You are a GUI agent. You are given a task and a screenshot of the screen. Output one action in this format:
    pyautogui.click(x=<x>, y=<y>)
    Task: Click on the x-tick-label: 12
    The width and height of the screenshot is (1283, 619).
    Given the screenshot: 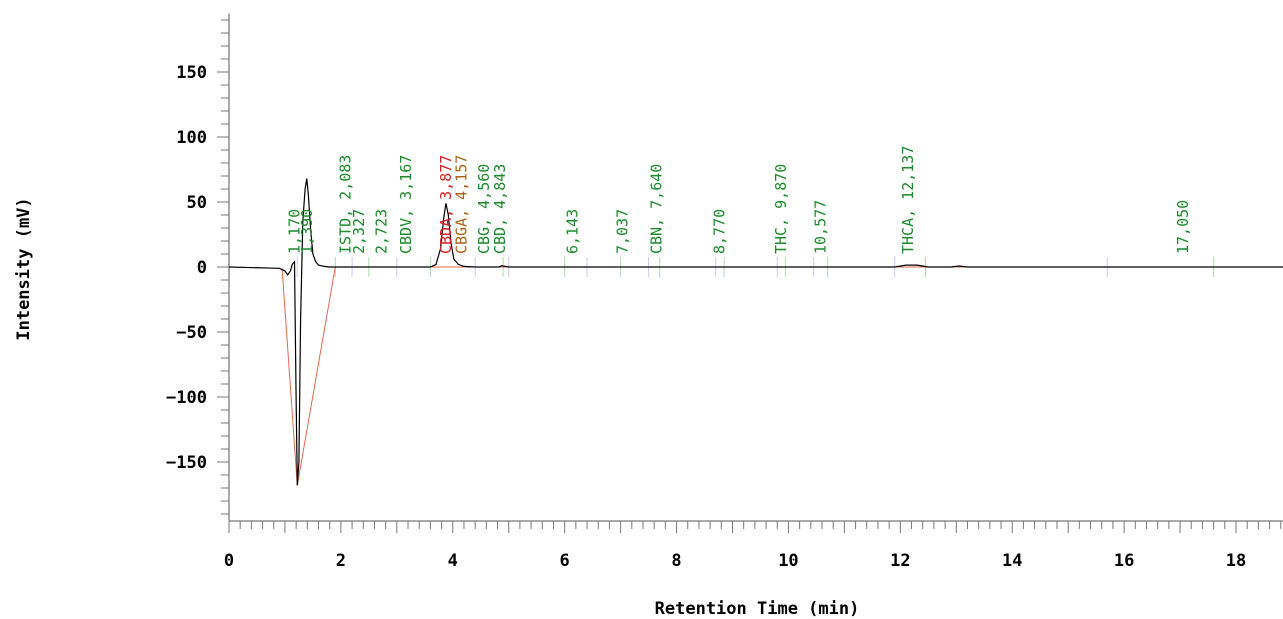 What is the action you would take?
    pyautogui.click(x=900, y=561)
    